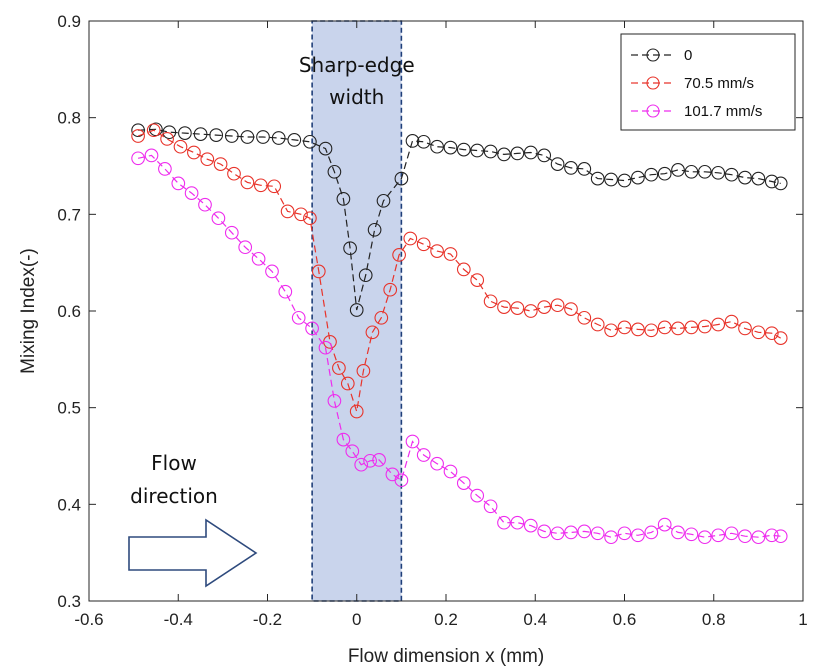 The width and height of the screenshot is (821, 672). I want to click on legend-label: 70.5 mm/s, so click(719, 83).